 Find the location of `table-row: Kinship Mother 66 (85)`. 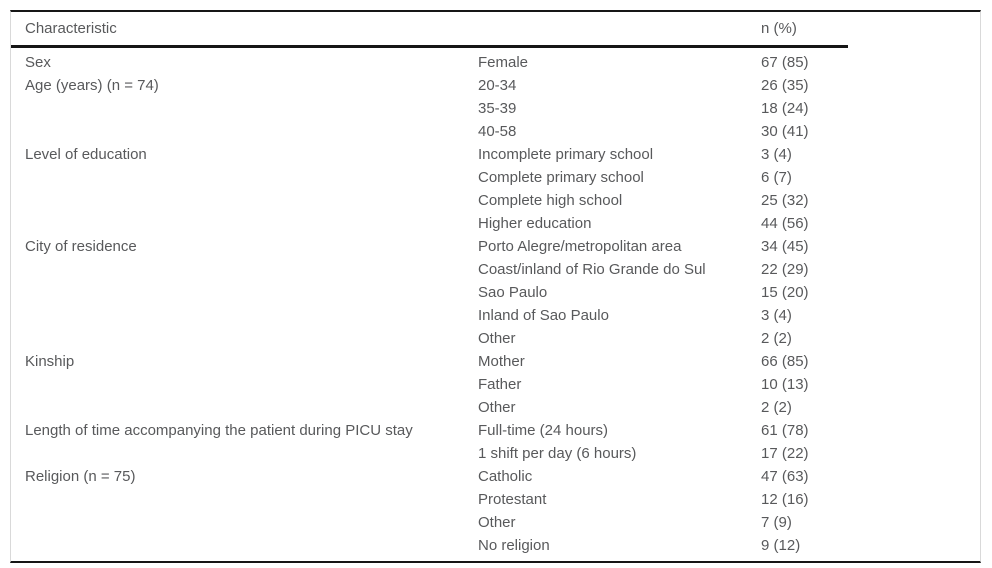

table-row: Kinship Mother 66 (85) is located at coordinates (495, 361).